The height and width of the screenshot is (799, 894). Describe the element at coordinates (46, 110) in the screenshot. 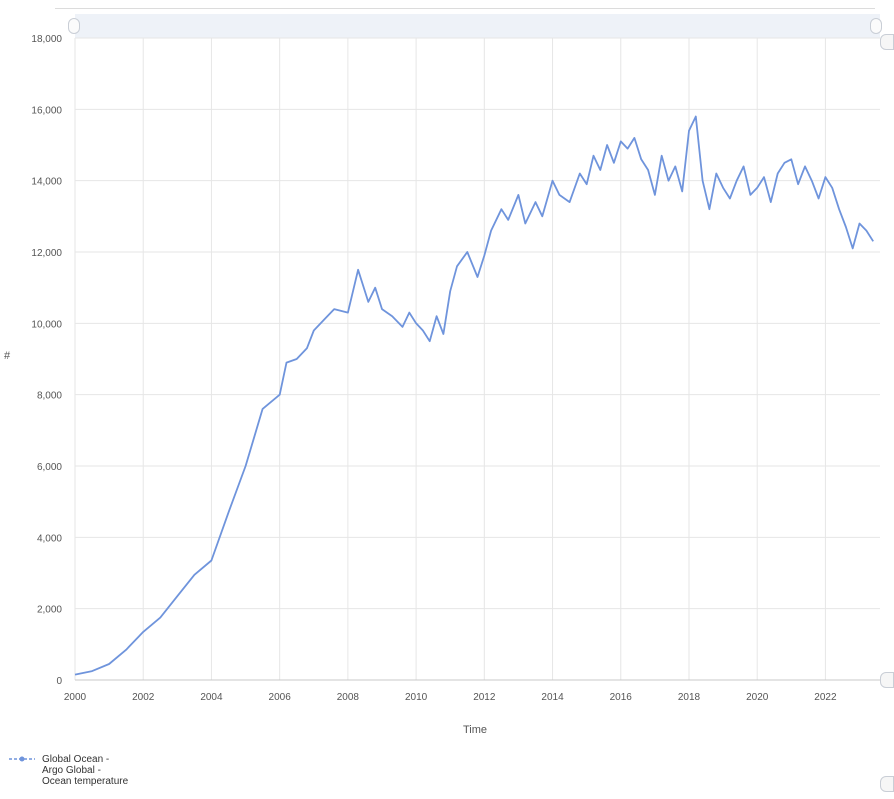

I see `y-tick-label: 16,000` at that location.